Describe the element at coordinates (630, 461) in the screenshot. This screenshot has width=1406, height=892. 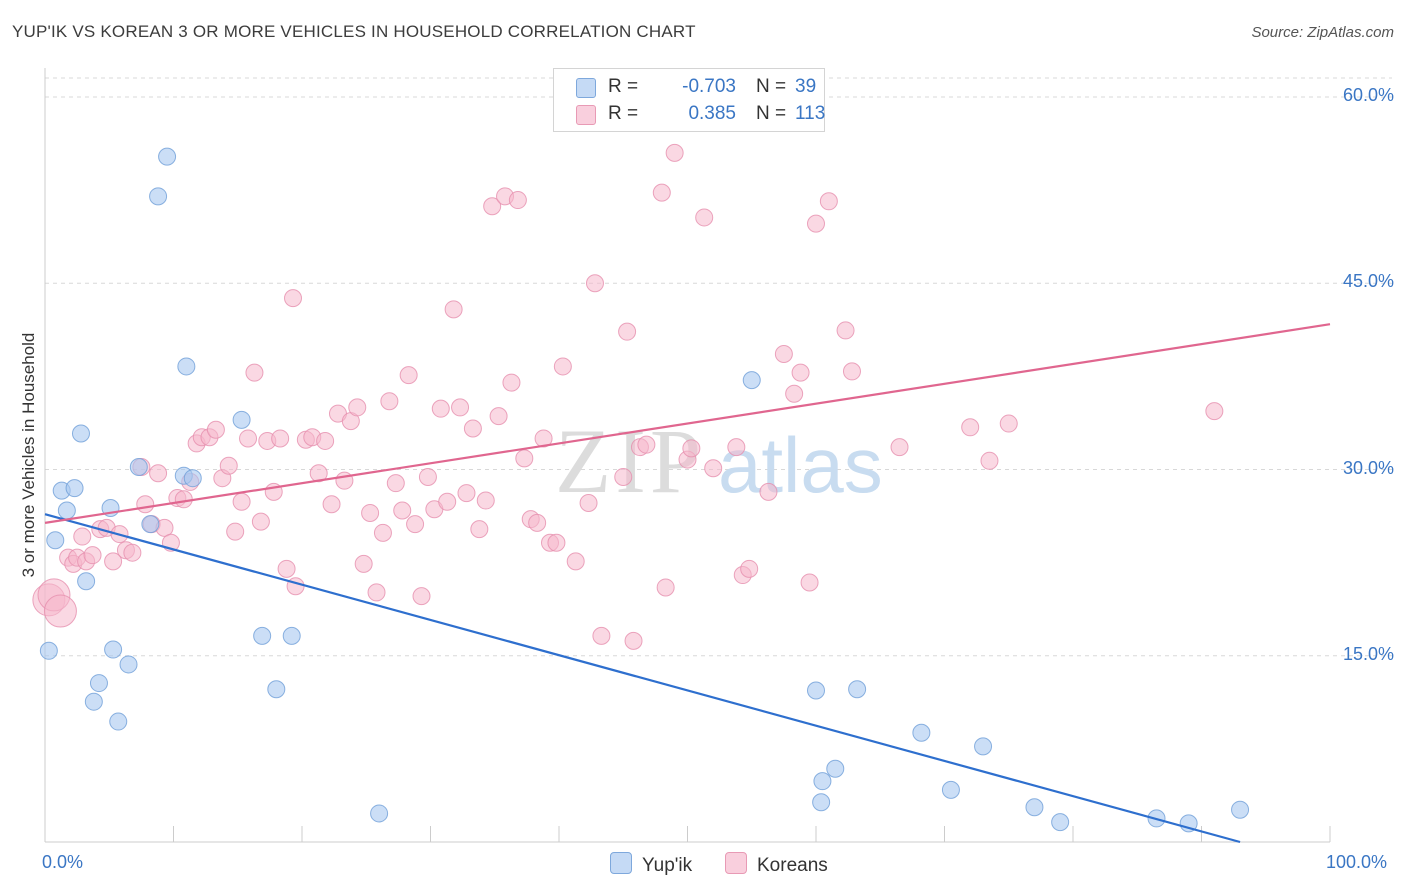
I see `watermark-zip: ZIP` at that location.